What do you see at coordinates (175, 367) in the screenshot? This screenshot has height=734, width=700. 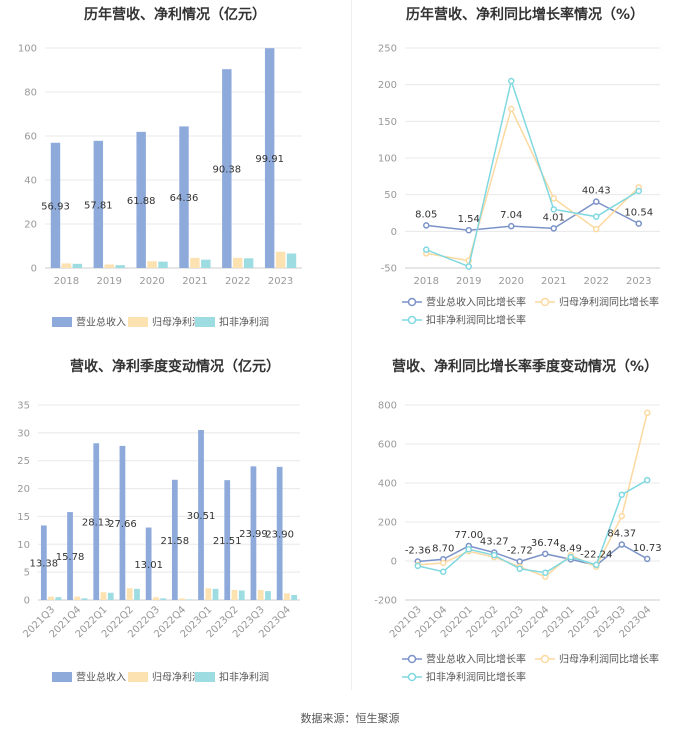 I see `chart-title: 营收、净利季度变动情况（亿元）` at bounding box center [175, 367].